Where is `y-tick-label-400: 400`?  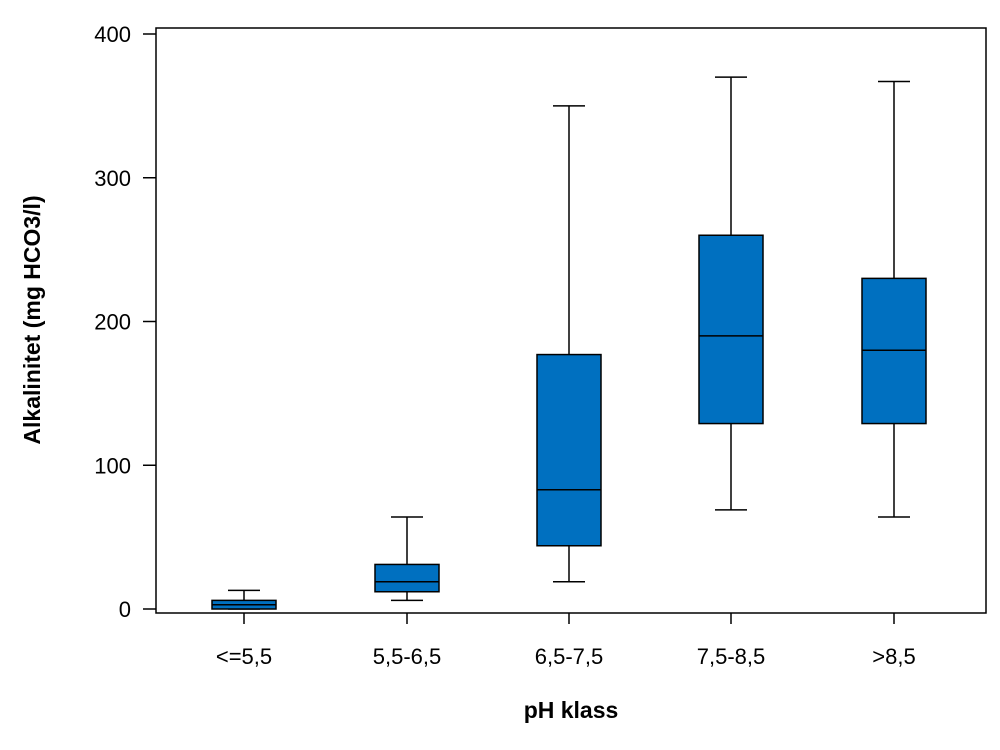
y-tick-label-400: 400 is located at coordinates (112, 34).